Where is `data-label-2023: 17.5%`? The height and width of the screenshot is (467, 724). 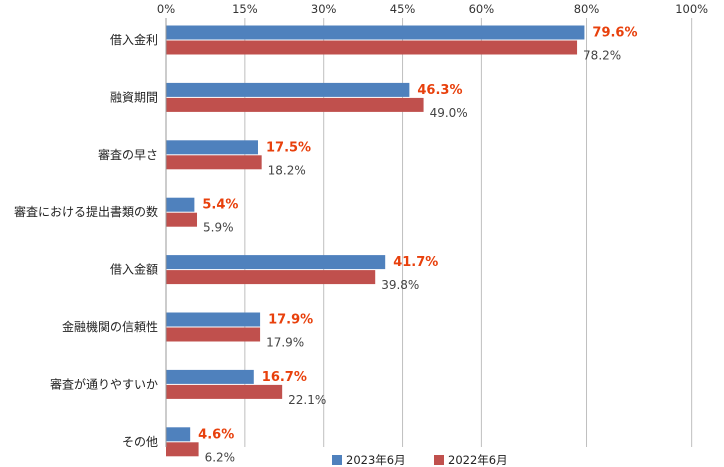 data-label-2023: 17.5% is located at coordinates (288, 147).